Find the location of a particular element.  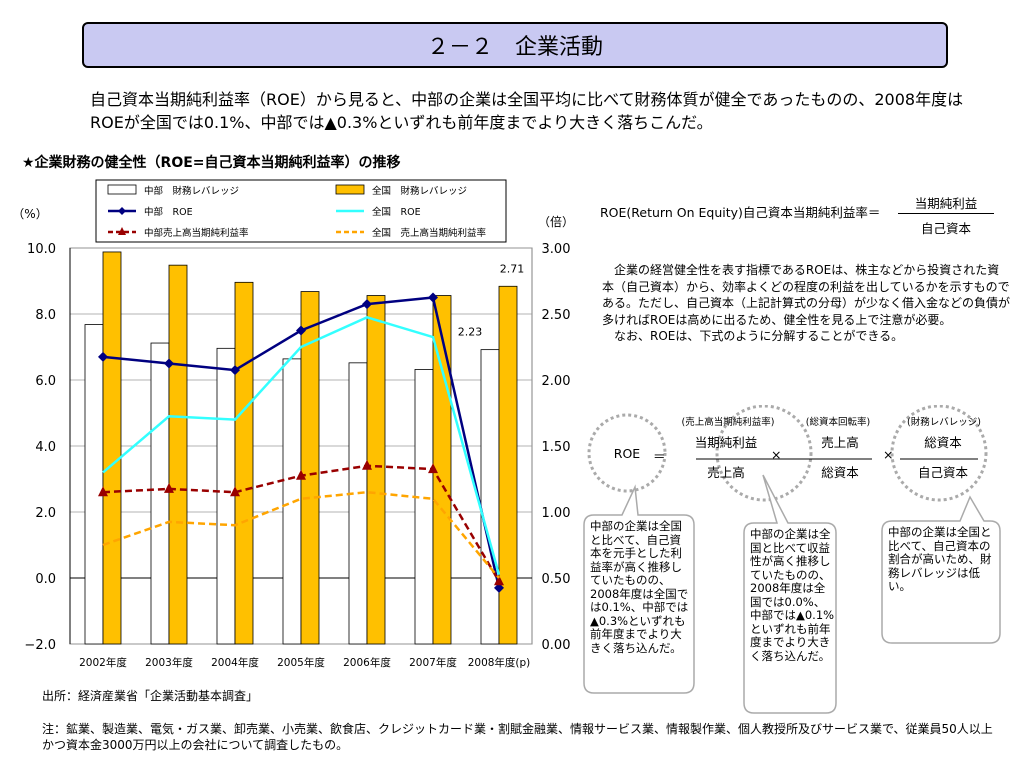

y-left-tick-label: 6.0 is located at coordinates (45, 381).